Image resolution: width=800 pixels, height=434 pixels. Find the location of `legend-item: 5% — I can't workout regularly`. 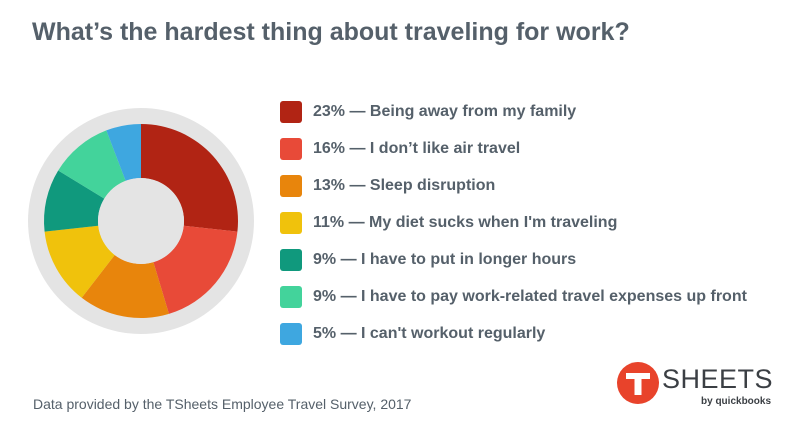

legend-item: 5% — I can't workout regularly is located at coordinates (513, 333).